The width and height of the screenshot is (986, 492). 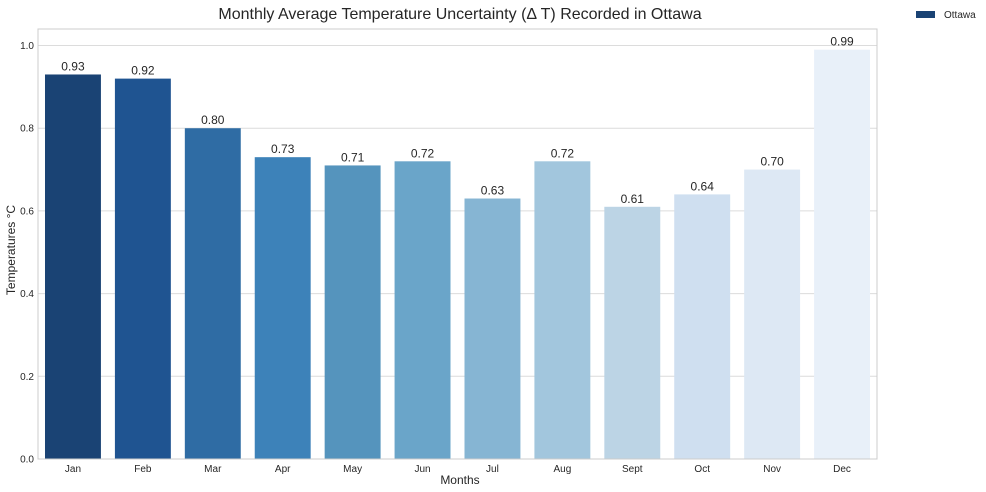 What do you see at coordinates (459, 480) in the screenshot?
I see `x-axis-label: Months` at bounding box center [459, 480].